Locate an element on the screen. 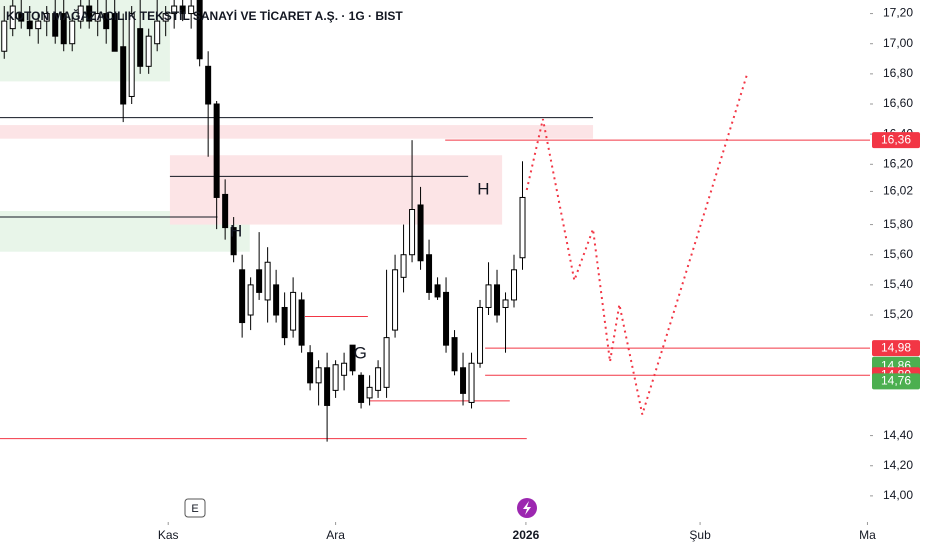  event-badge: E is located at coordinates (194, 509).